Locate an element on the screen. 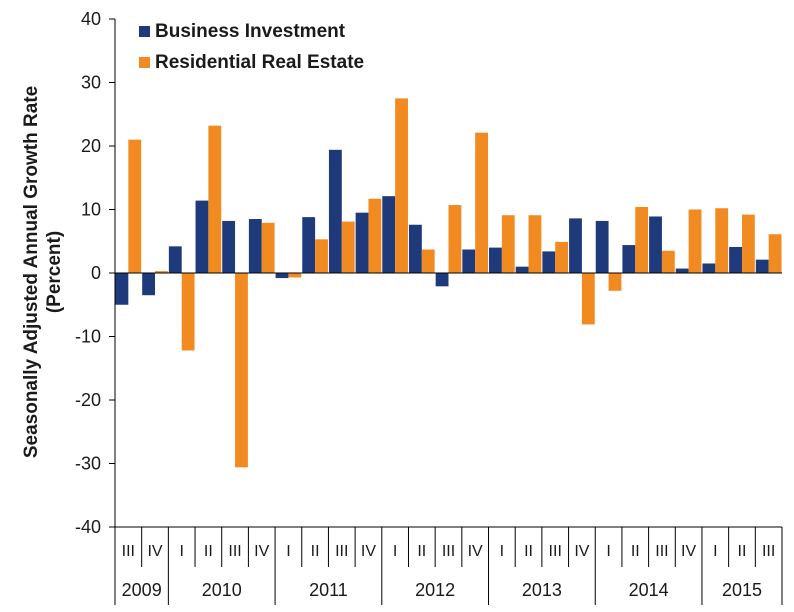 Image resolution: width=794 pixels, height=612 pixels. year-label: 2014 is located at coordinates (649, 590).